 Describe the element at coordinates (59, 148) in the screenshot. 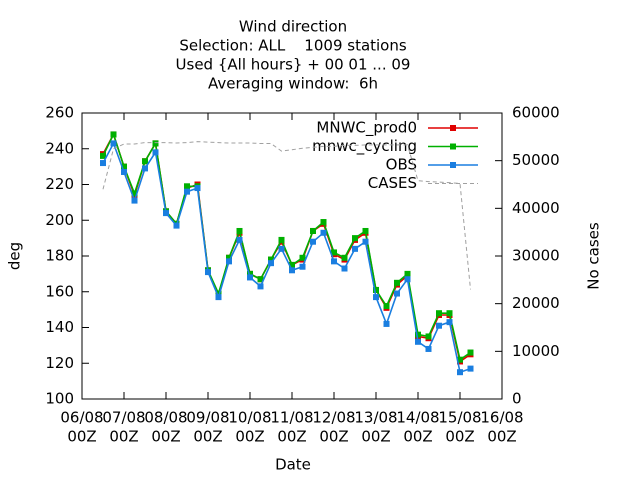

I see `y-tick-label: 240` at that location.